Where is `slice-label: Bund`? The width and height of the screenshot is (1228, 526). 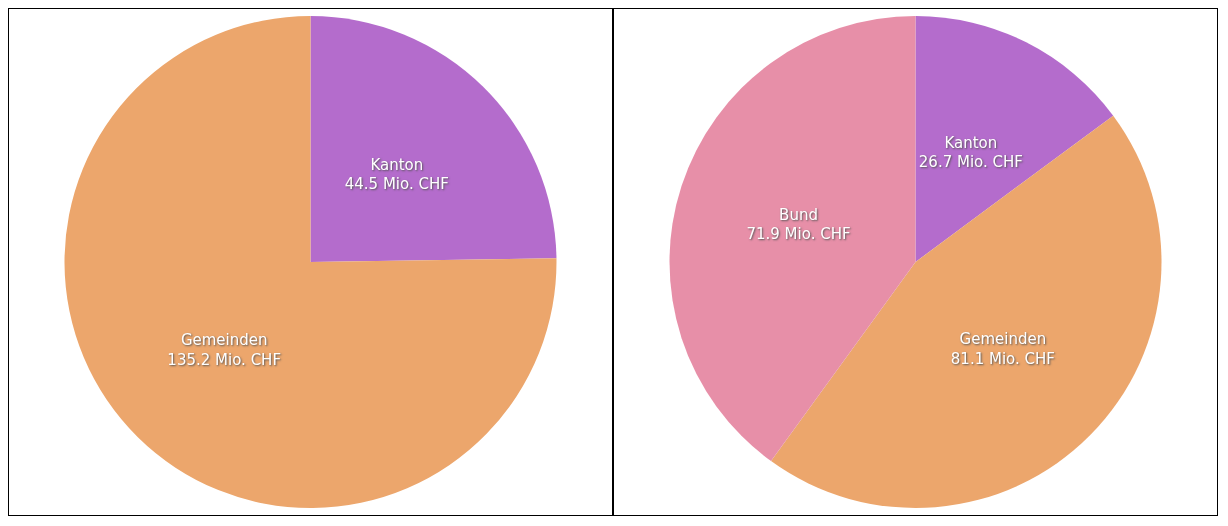 slice-label: Bund is located at coordinates (798, 214).